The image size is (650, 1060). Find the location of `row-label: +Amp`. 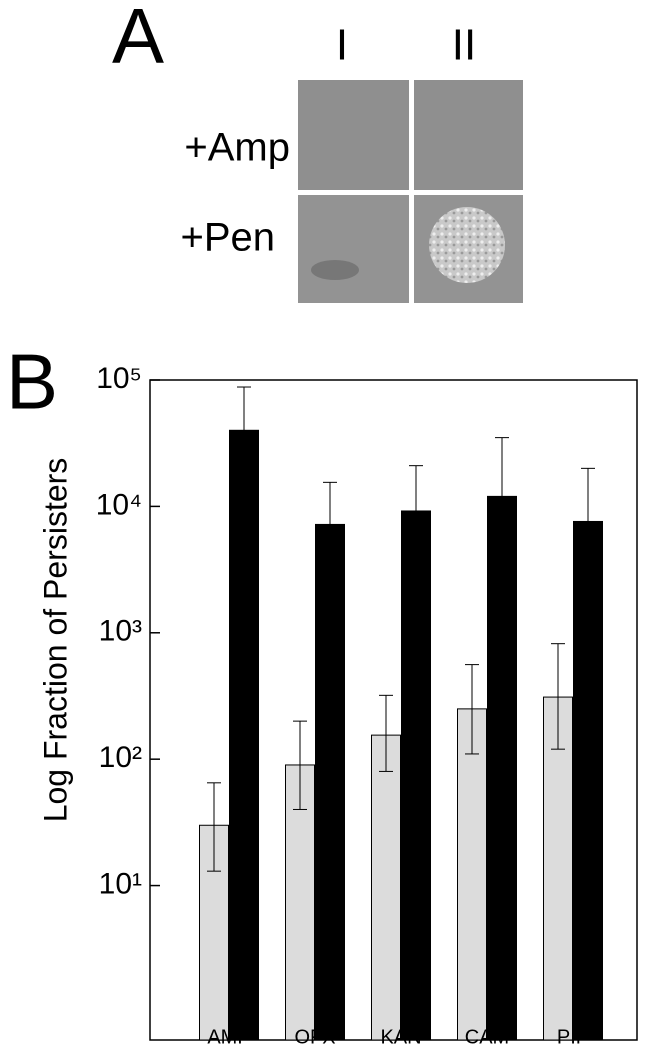

row-label: +Amp is located at coordinates (237, 148).